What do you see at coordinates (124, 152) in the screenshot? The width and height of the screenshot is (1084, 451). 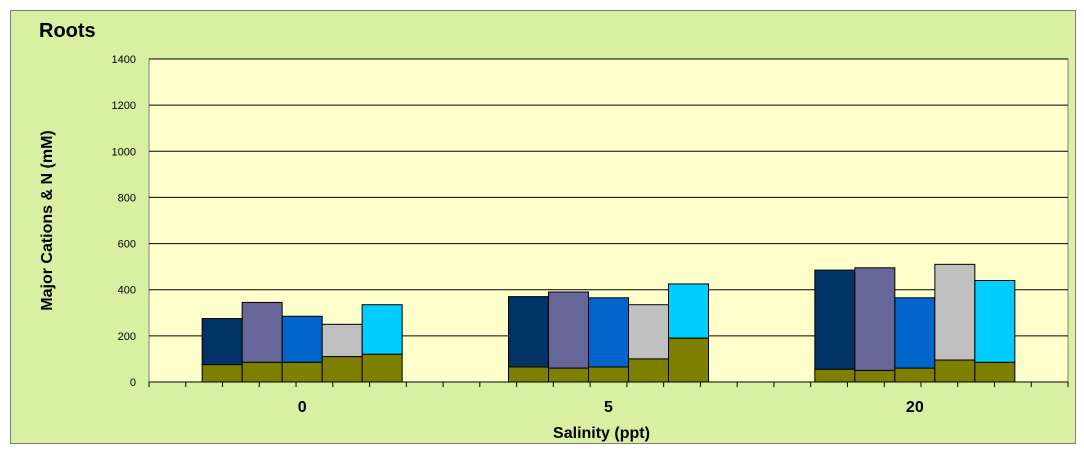 I see `y-tick-label: 1000` at bounding box center [124, 152].